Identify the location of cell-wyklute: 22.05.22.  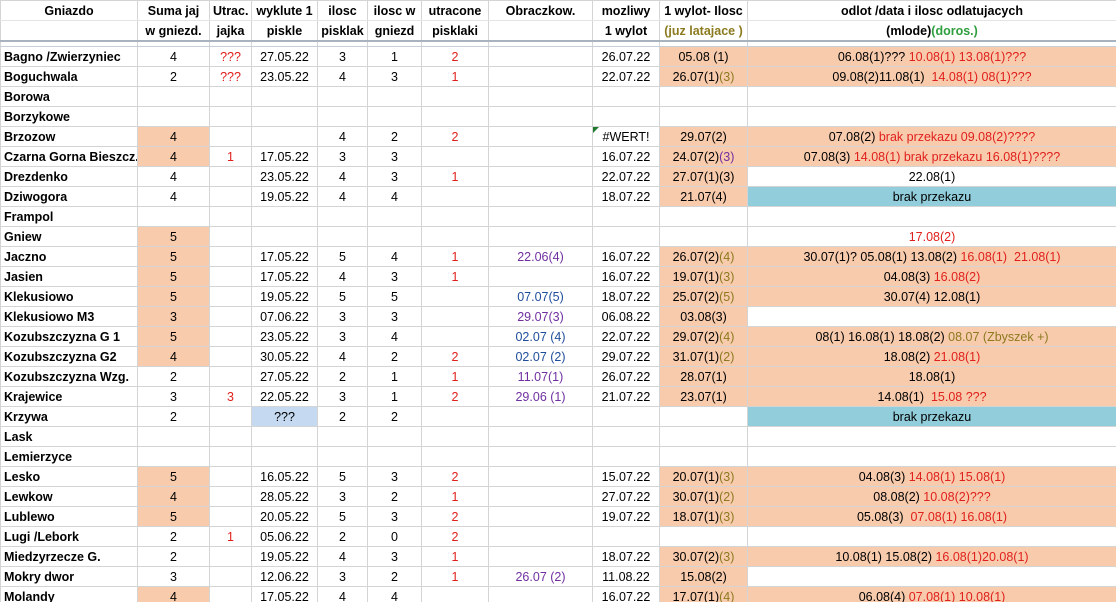
(284, 396).